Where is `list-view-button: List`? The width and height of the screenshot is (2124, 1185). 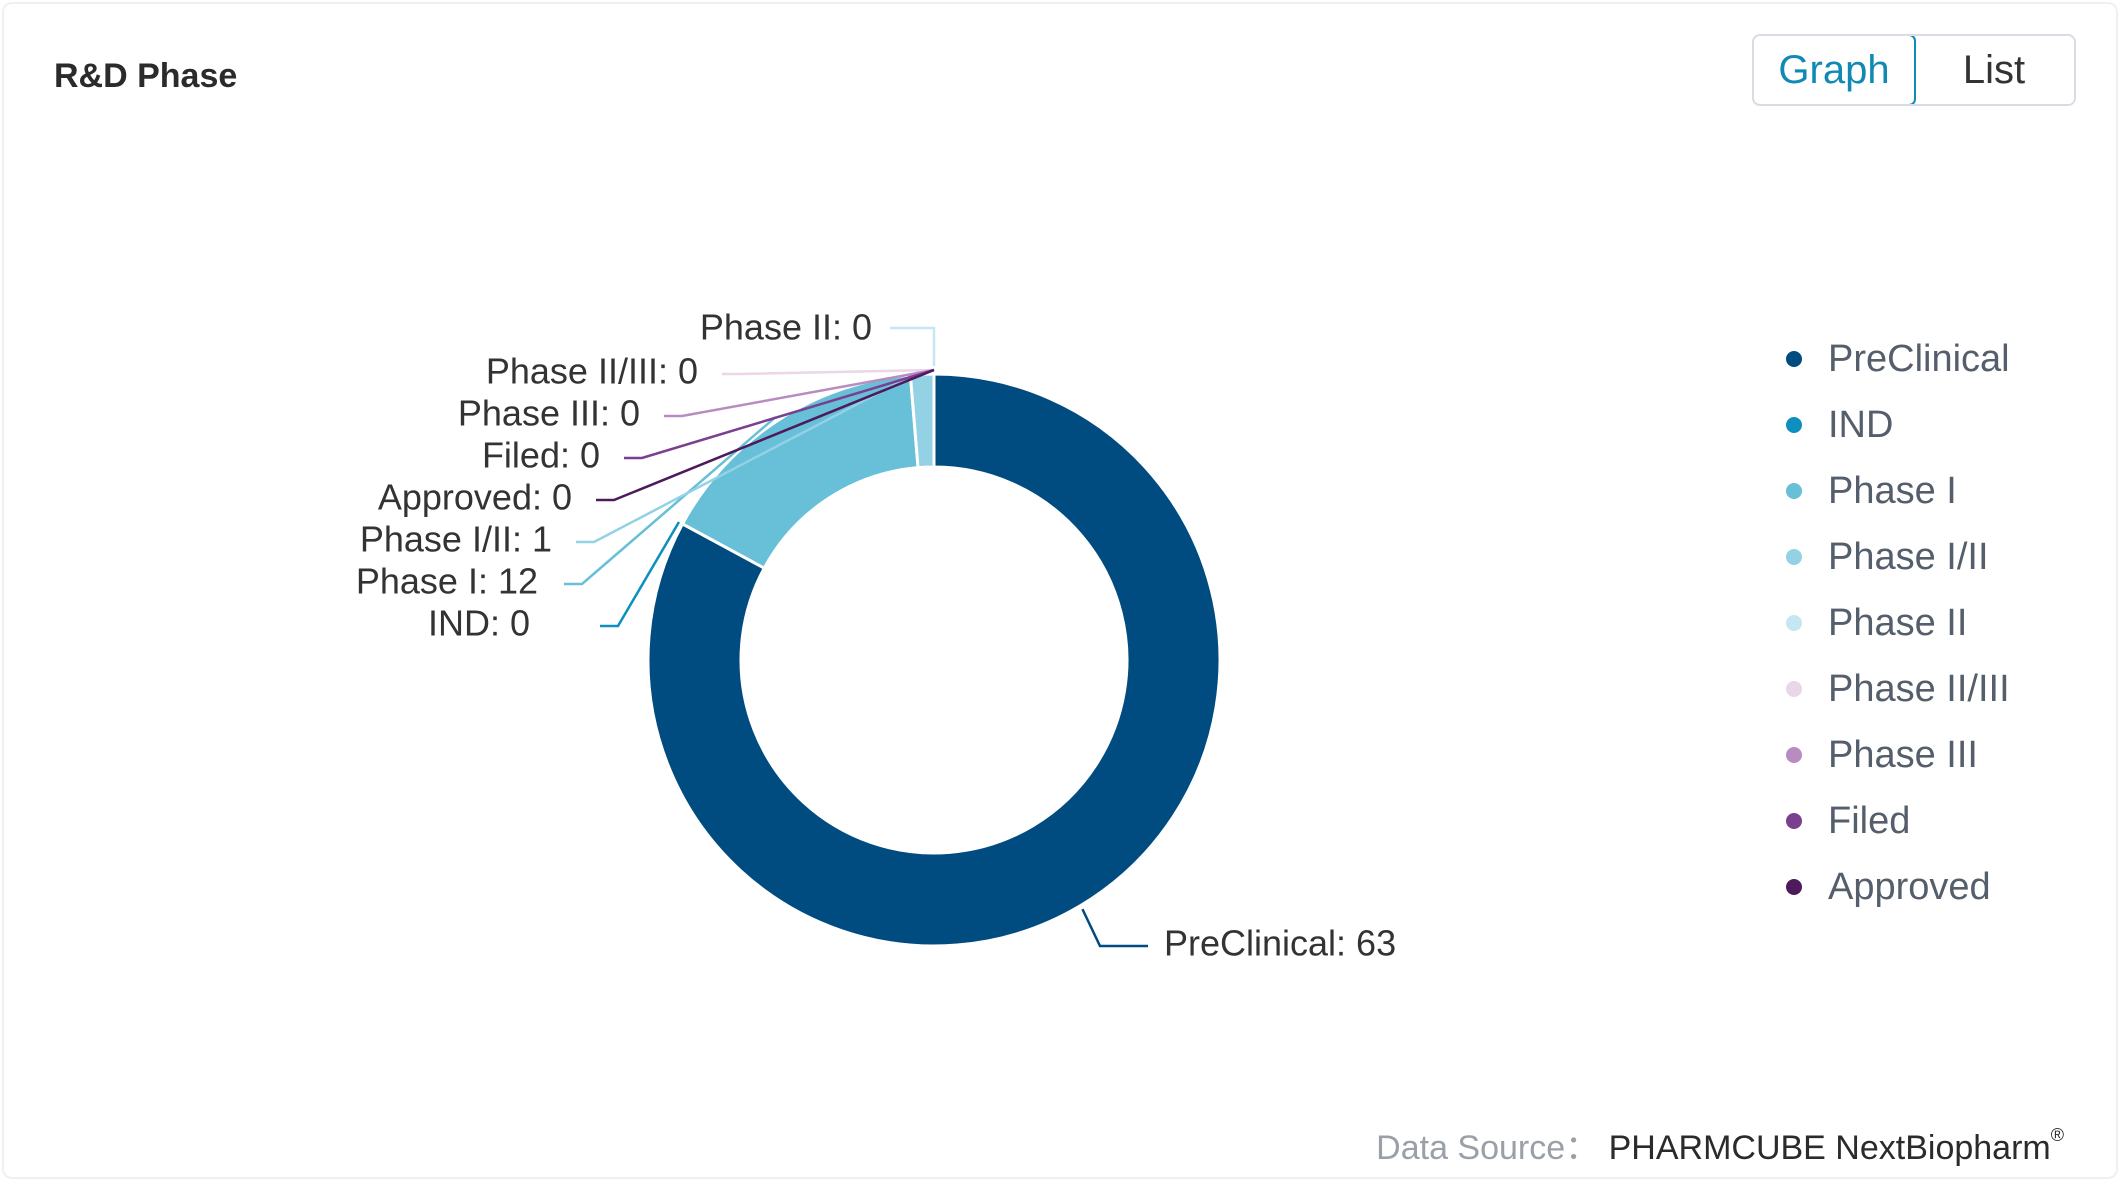 list-view-button: List is located at coordinates (1994, 69).